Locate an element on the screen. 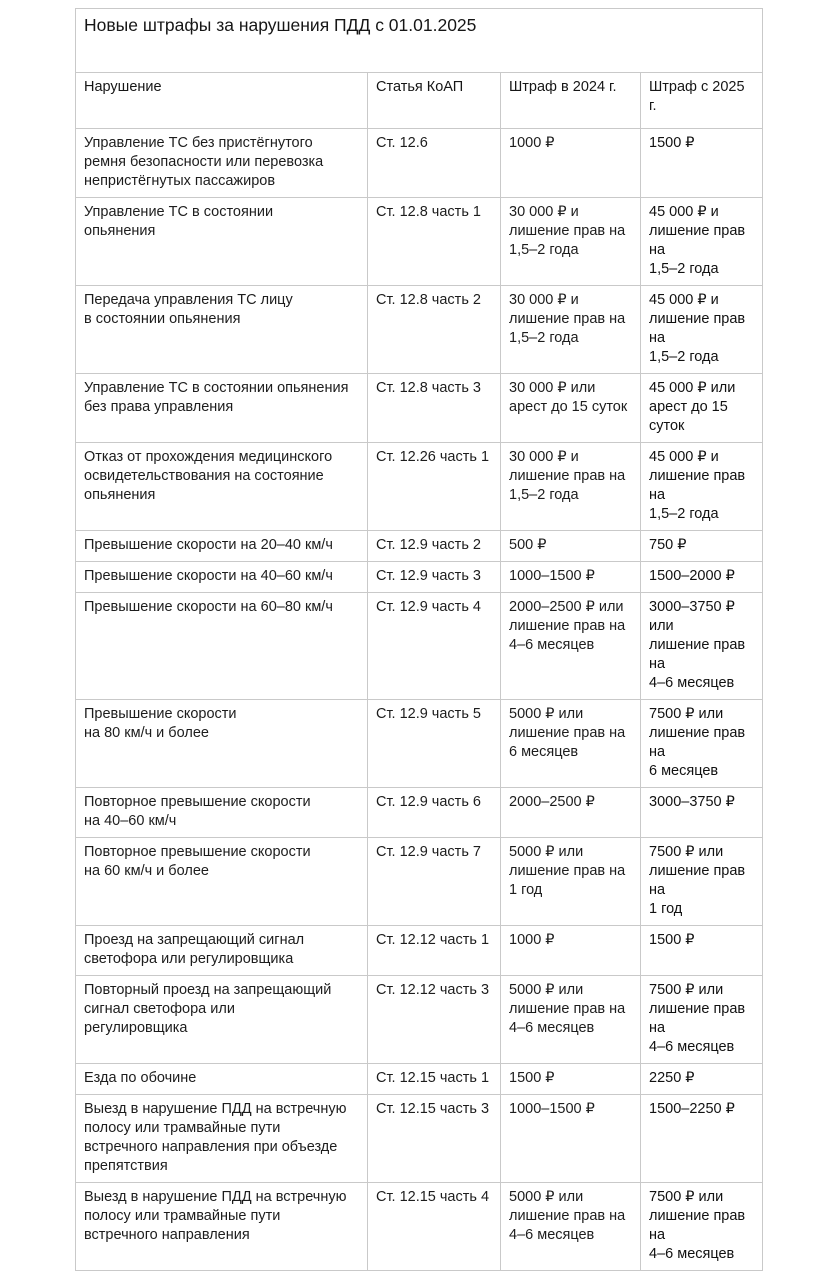 Image resolution: width=840 pixels, height=1271 pixels. fine-2024-cell: 30 000 ₽ или арест до 15 суток is located at coordinates (570, 408).